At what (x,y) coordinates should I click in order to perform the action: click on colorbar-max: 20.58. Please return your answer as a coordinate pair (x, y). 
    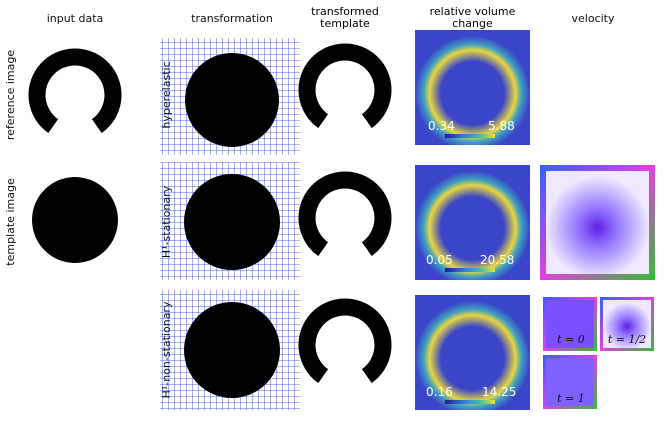
    Looking at the image, I should click on (497, 260).